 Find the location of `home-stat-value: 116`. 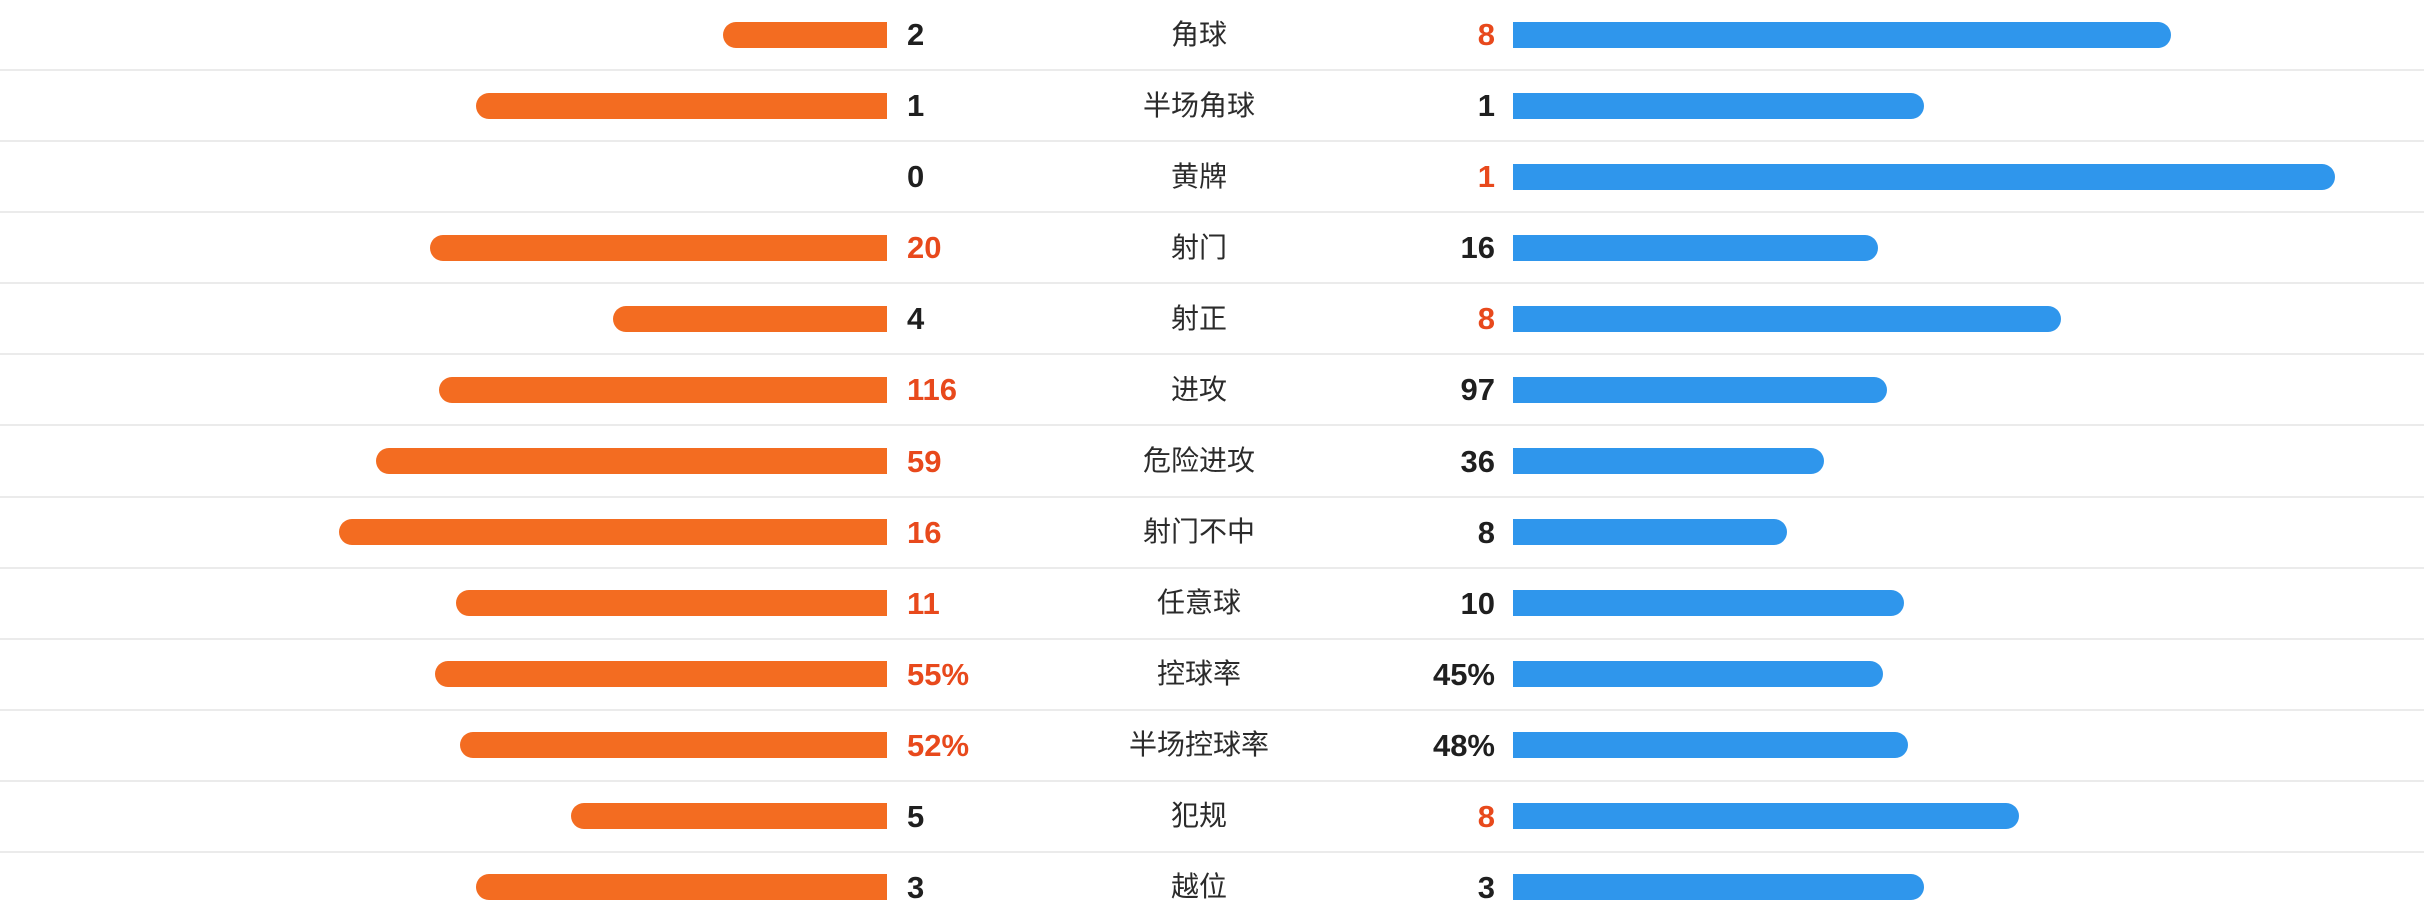

home-stat-value: 116 is located at coordinates (932, 390).